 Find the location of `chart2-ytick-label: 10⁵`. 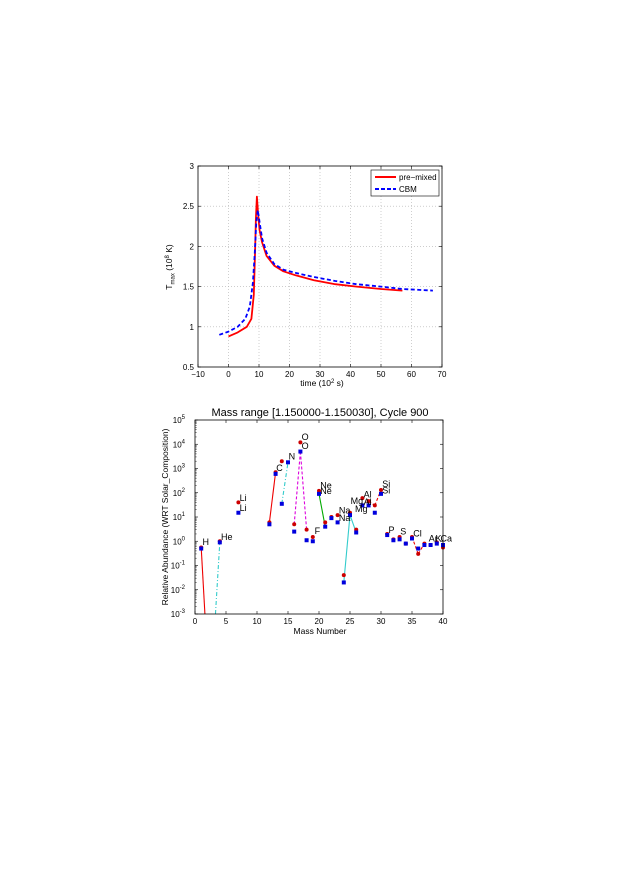

chart2-ytick-label: 10⁵ is located at coordinates (179, 420).